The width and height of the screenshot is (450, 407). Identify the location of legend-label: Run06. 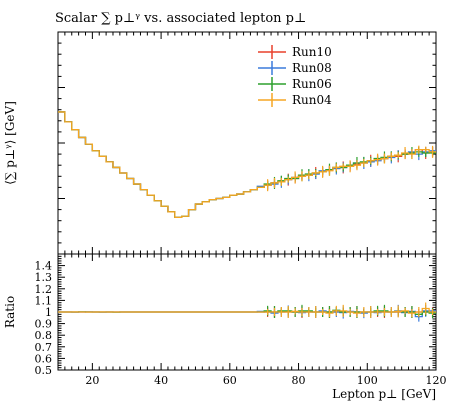
(312, 84).